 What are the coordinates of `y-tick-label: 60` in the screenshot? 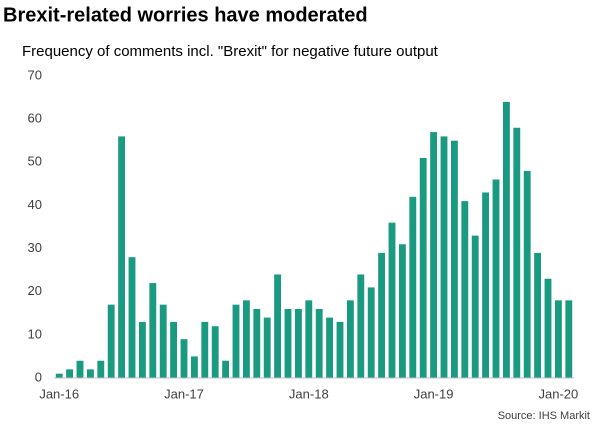 It's located at (35, 118).